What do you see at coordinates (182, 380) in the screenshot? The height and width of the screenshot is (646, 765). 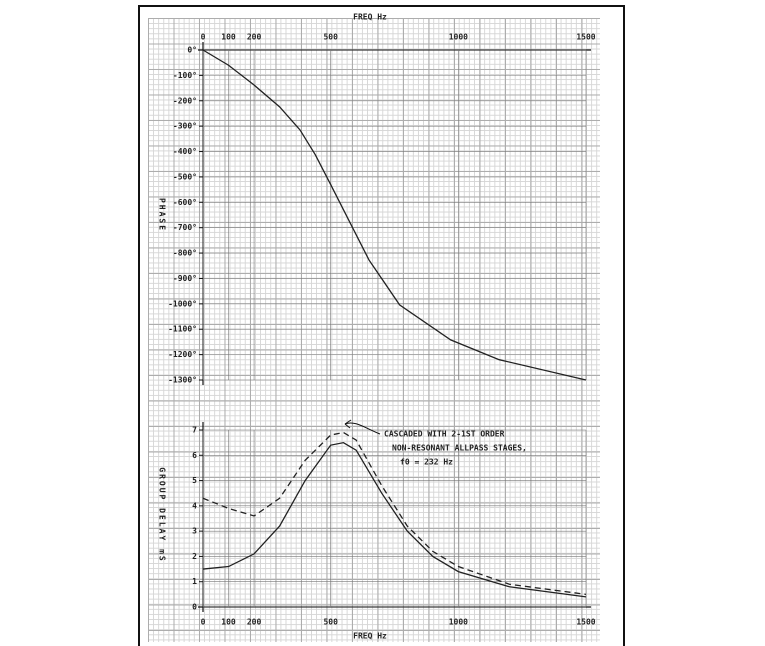 I see `y-tick-label: -1300°` at bounding box center [182, 380].